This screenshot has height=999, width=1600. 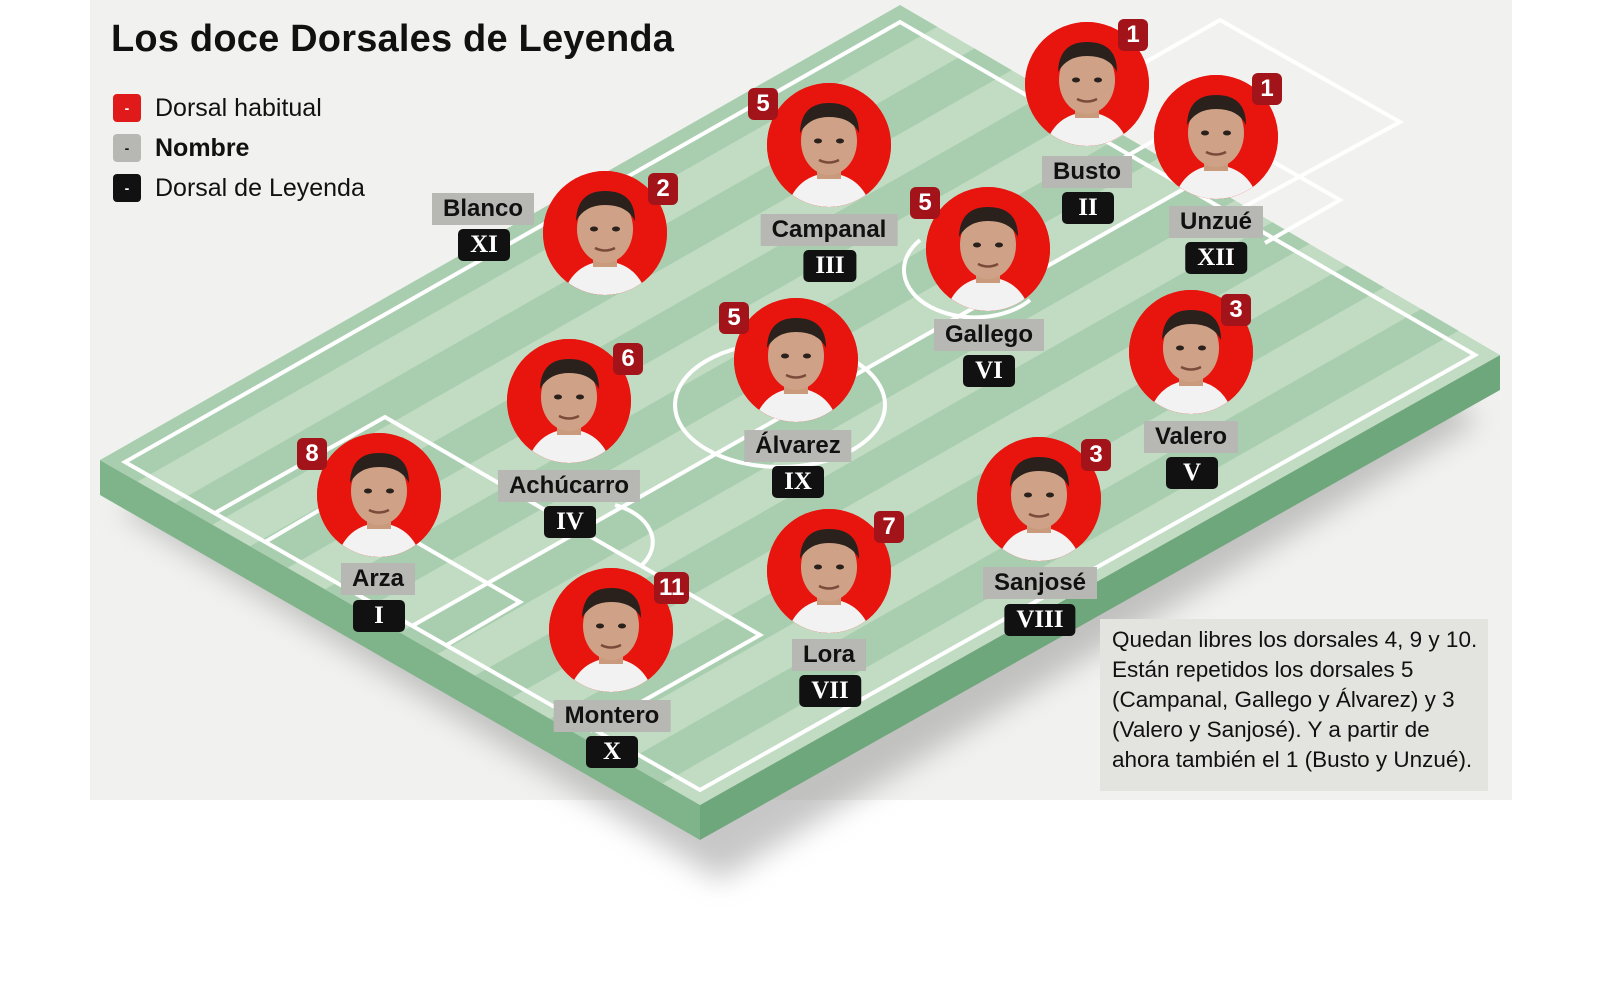 What do you see at coordinates (798, 446) in the screenshot?
I see `player-name: Álvarez` at bounding box center [798, 446].